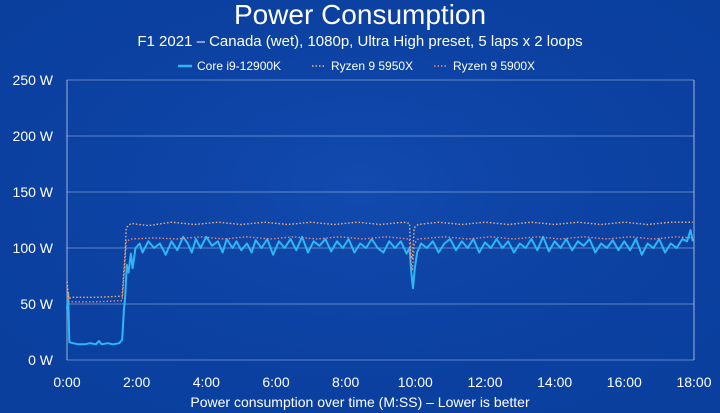 This screenshot has height=413, width=720. I want to click on y-tick-label: 100 W, so click(33, 248).